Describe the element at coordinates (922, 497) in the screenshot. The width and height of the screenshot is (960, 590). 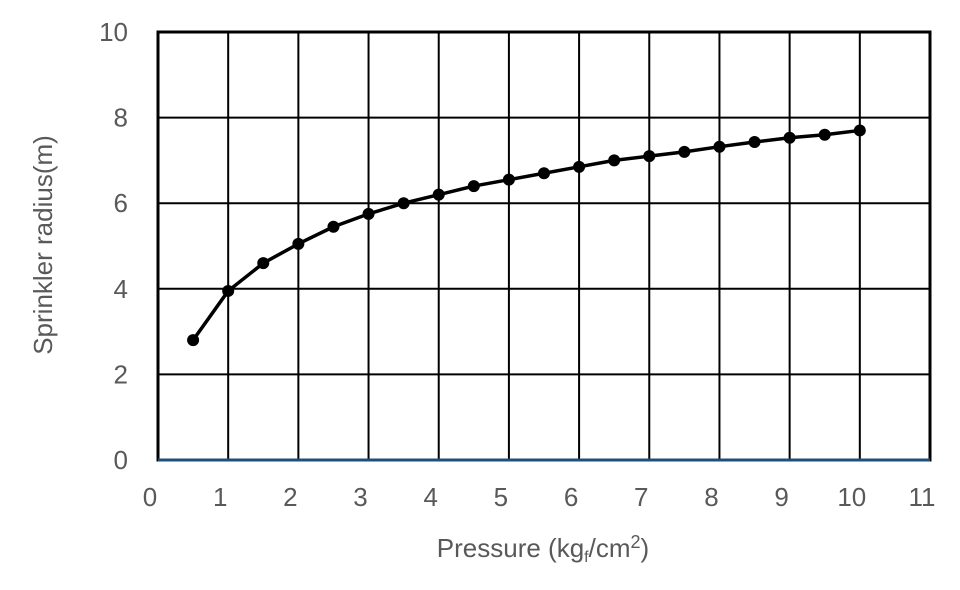
I see `x-tick-label: 11` at that location.